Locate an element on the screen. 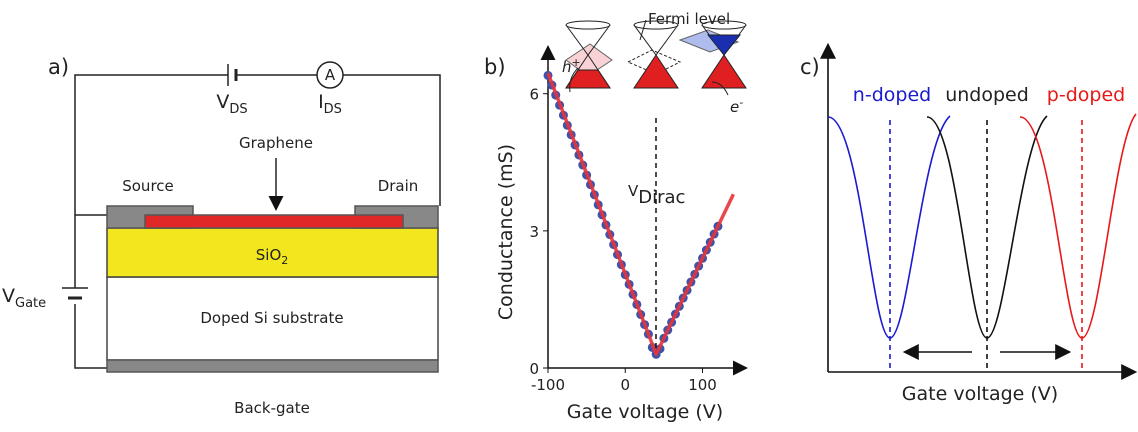  p-doped-curve is located at coordinates (1078, 226).